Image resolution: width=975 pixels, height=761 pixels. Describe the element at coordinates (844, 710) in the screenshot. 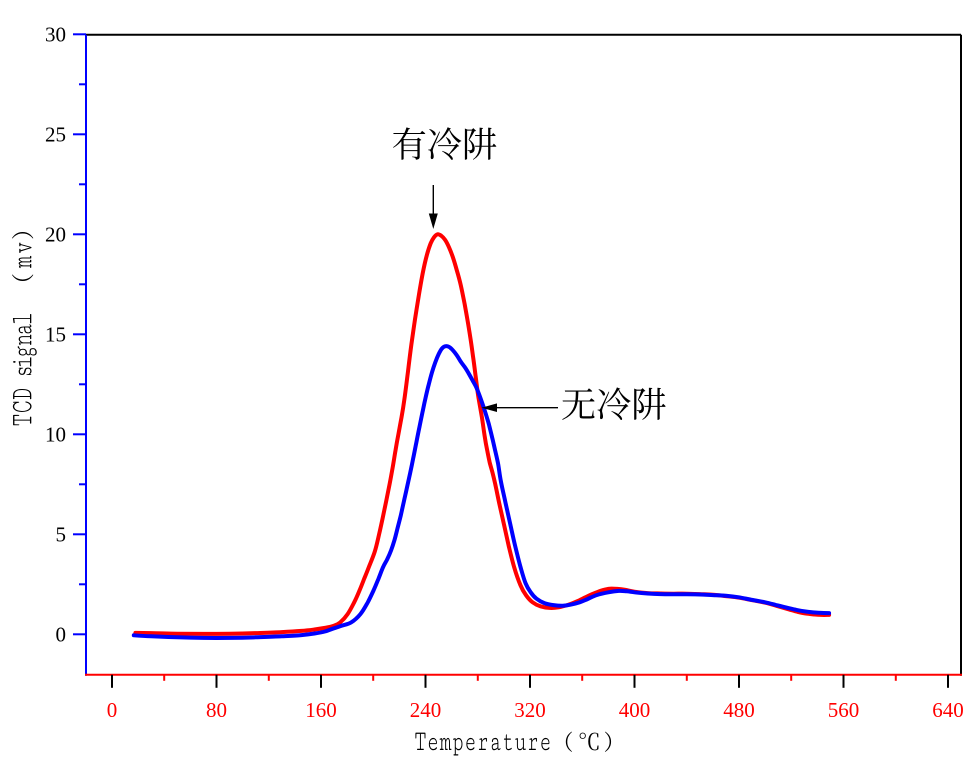

I see `svg-text: 560` at that location.